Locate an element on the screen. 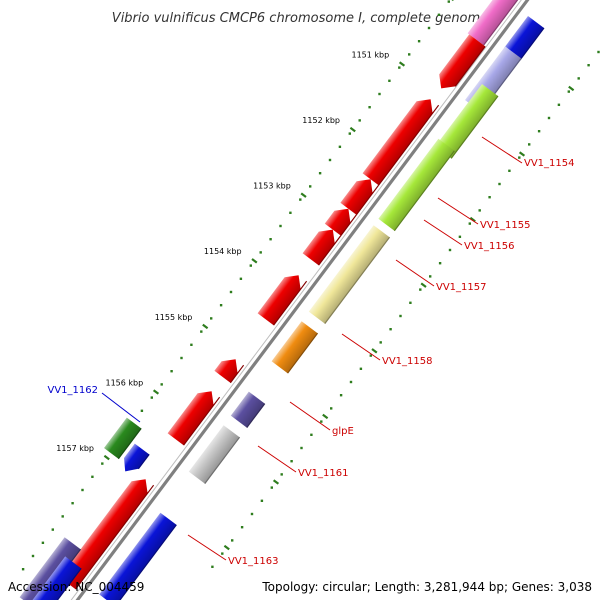 The width and height of the screenshot is (600, 600). gene-feature-vv1-1158-edge is located at coordinates (290, 303).